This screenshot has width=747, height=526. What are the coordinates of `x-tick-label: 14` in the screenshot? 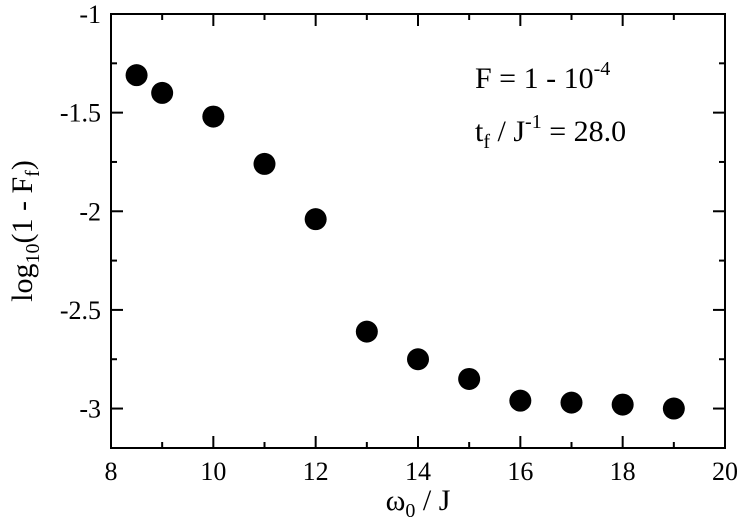 It's located at (418, 471).